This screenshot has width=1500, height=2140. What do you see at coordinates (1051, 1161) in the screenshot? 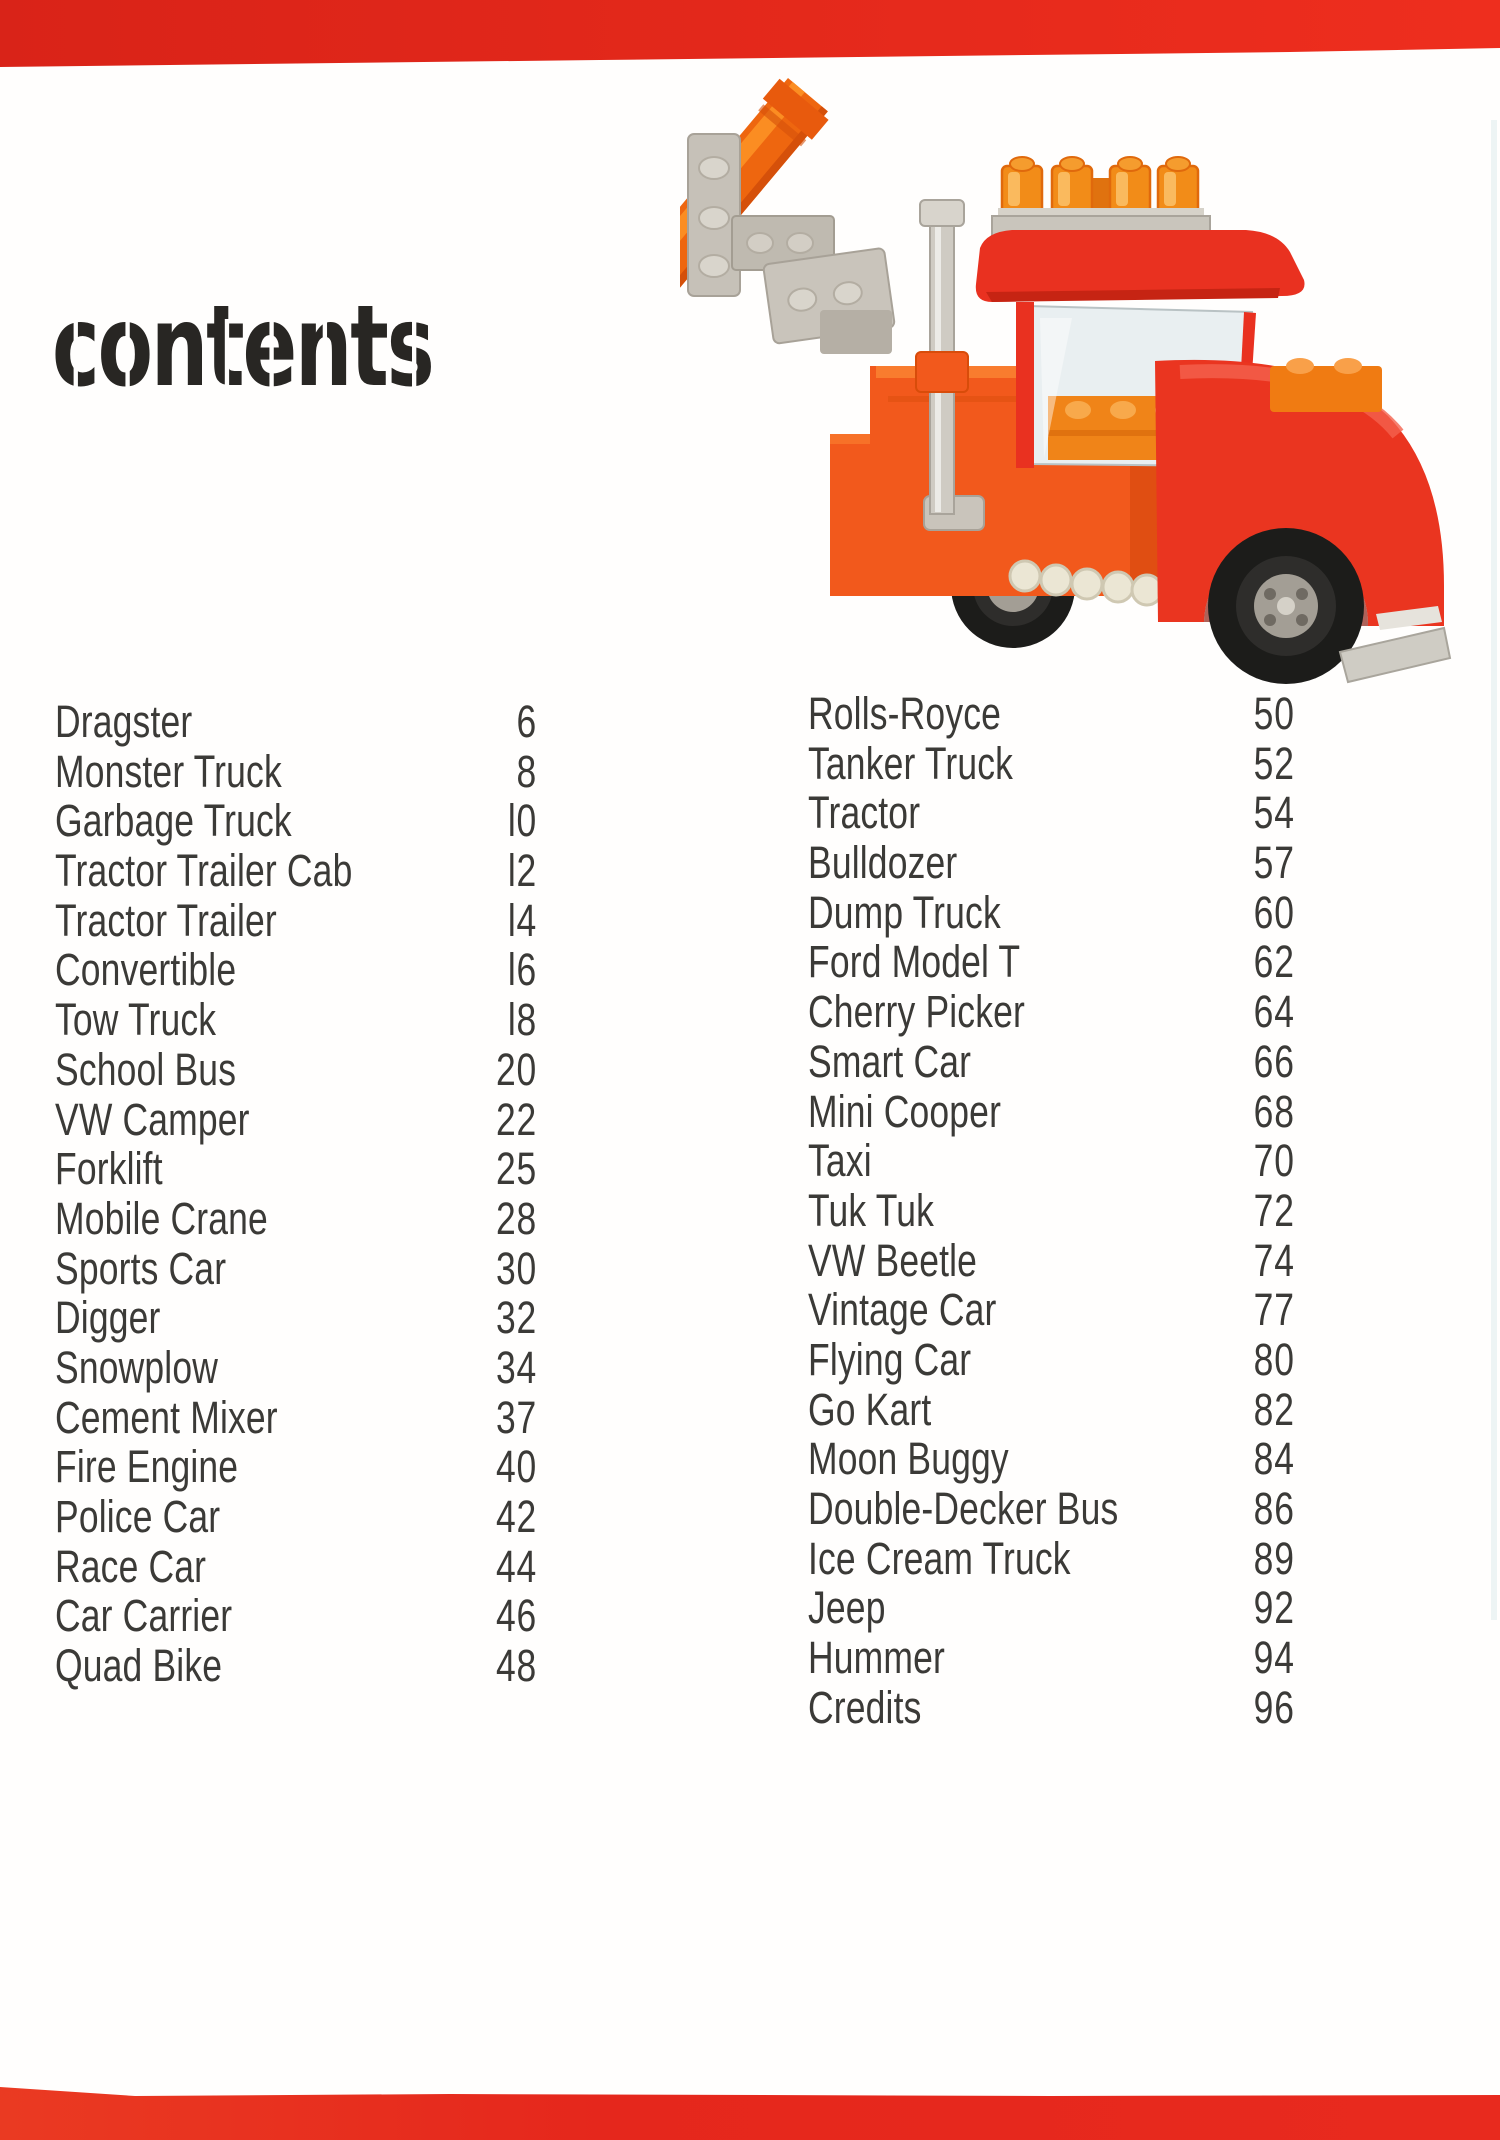
I see `toc-row: Taxi 70` at bounding box center [1051, 1161].